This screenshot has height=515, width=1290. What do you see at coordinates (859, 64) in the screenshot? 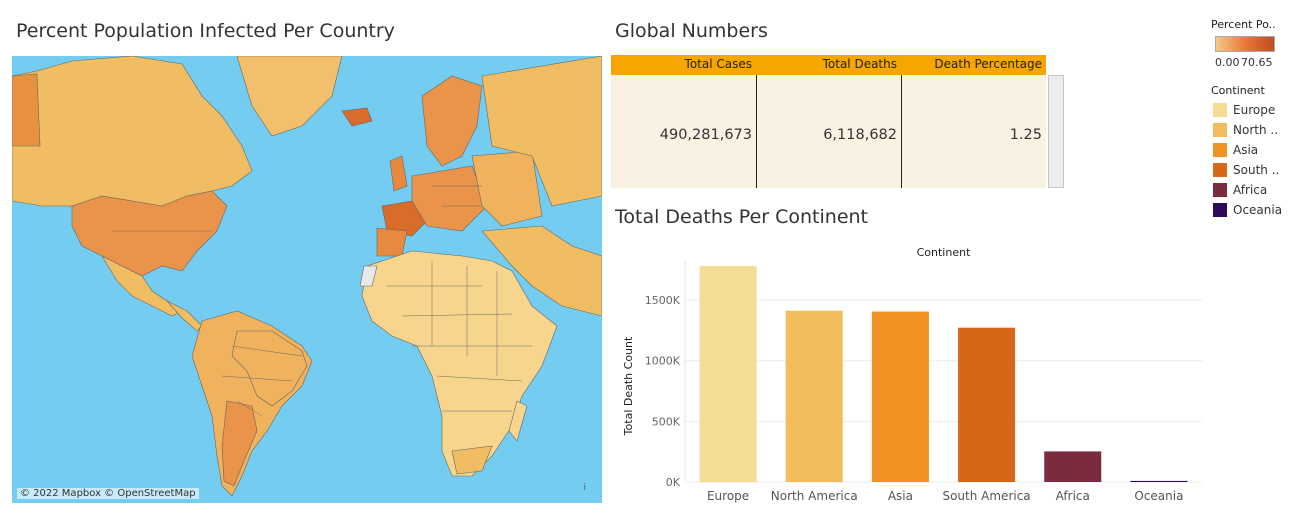
I see `header-total-deaths: Total Deaths` at bounding box center [859, 64].